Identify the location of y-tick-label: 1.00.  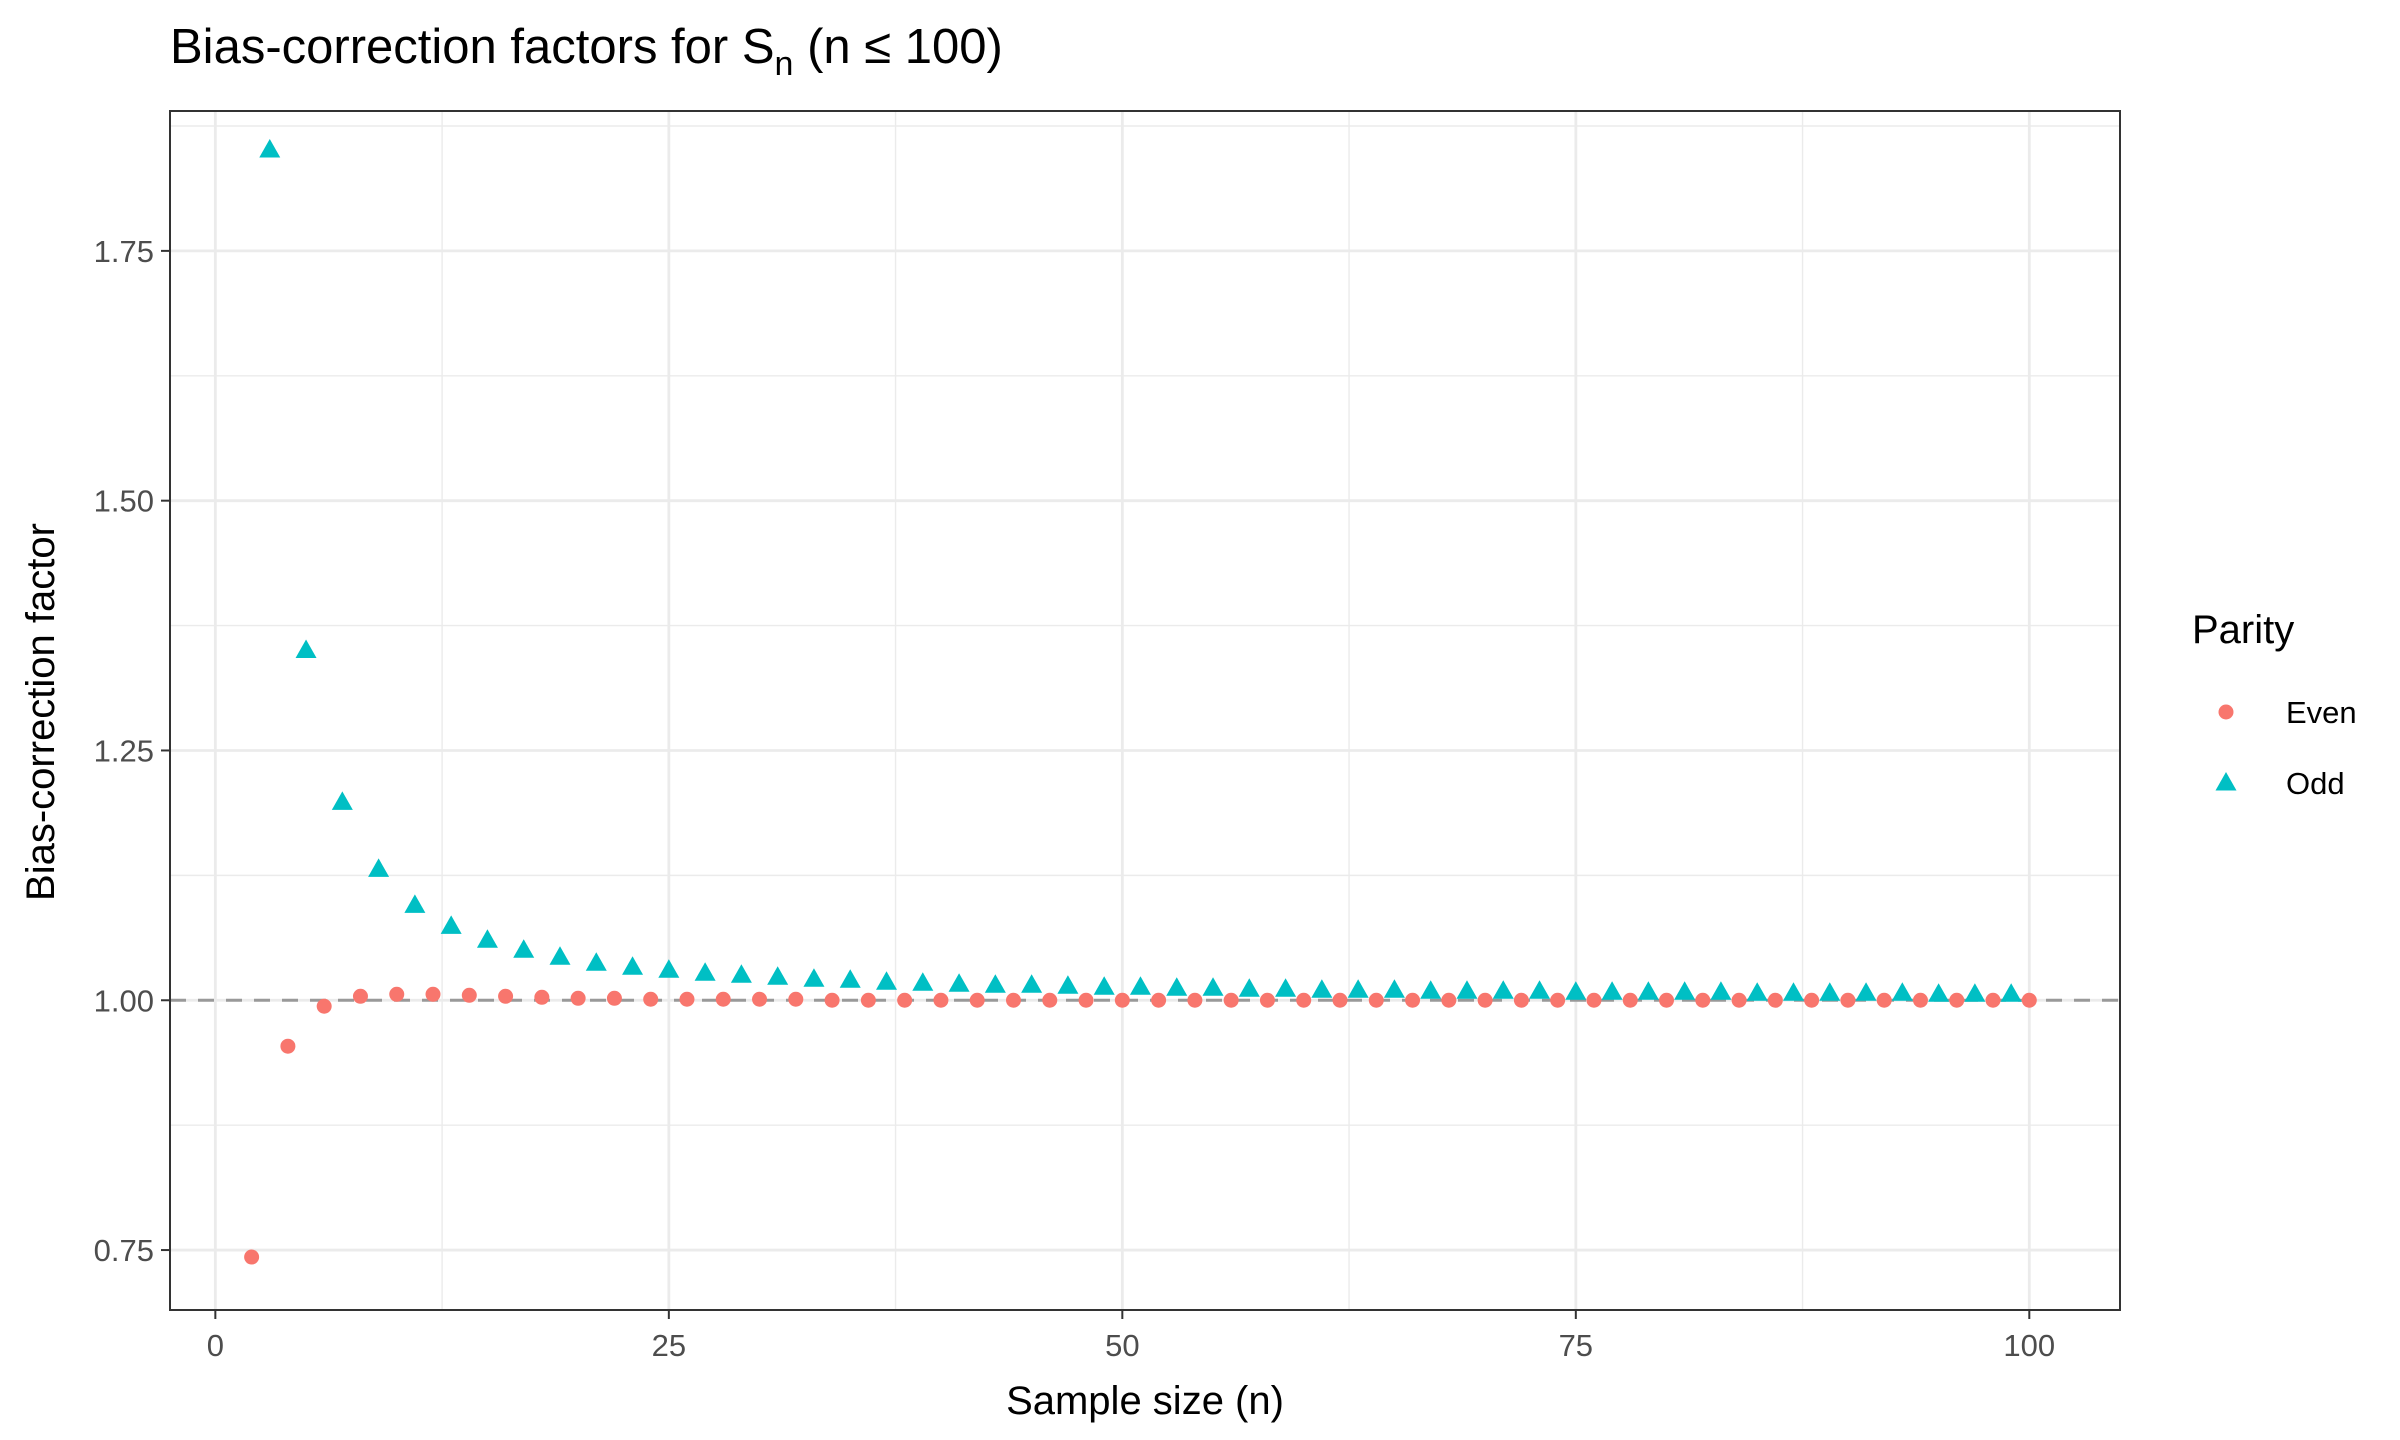
(124, 1000).